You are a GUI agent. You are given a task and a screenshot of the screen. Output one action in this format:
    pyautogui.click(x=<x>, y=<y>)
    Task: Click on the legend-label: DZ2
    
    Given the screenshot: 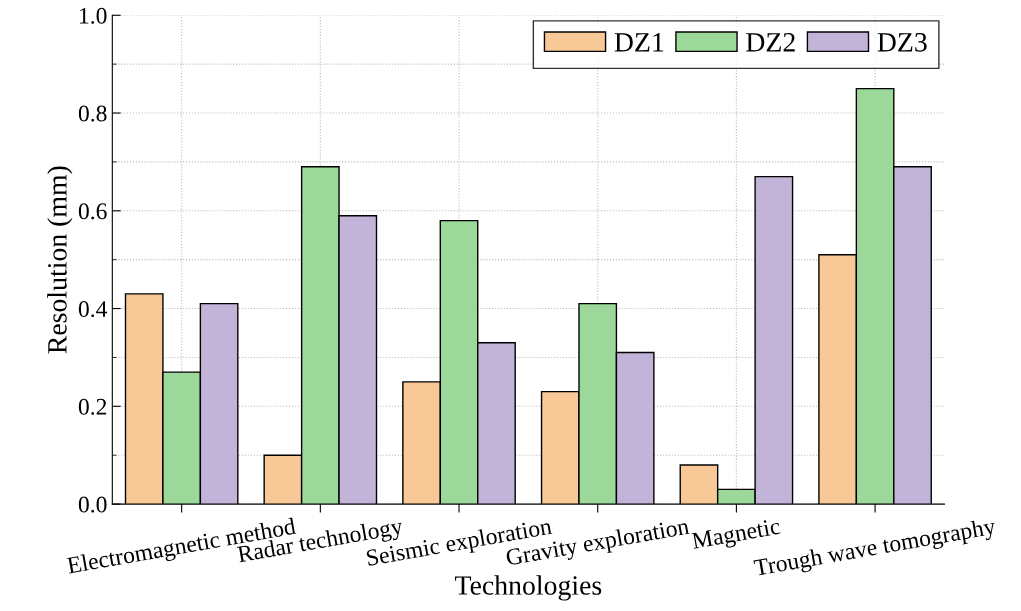 What is the action you would take?
    pyautogui.click(x=770, y=42)
    